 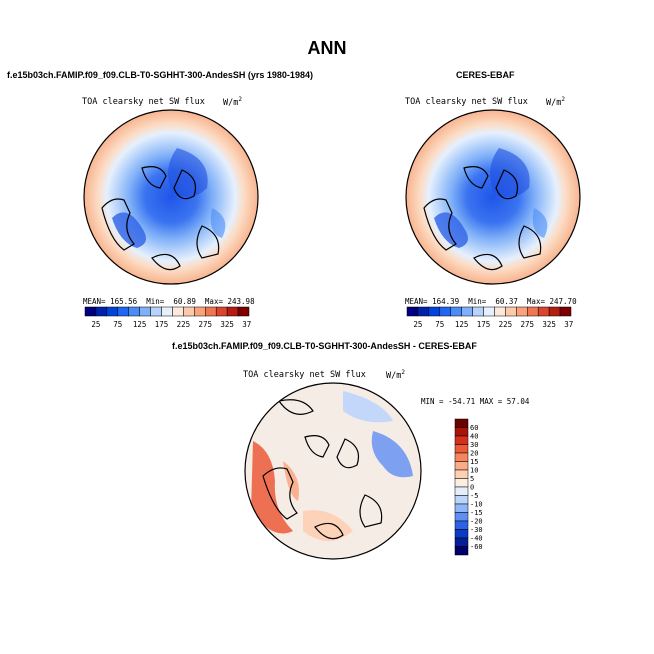 What do you see at coordinates (129, 230) in the screenshot?
I see `greenland-low-region` at bounding box center [129, 230].